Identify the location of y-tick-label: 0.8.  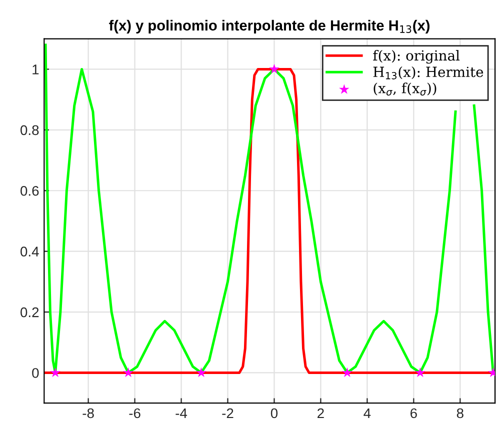
(29, 130).